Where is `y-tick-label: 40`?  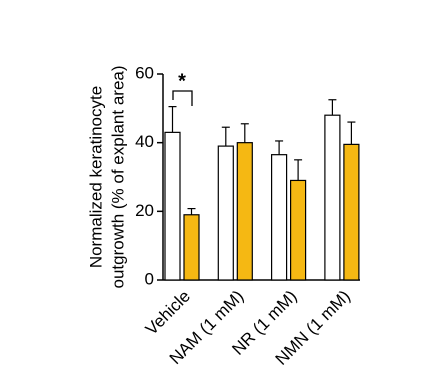
y-tick-label: 40 is located at coordinates (144, 141).